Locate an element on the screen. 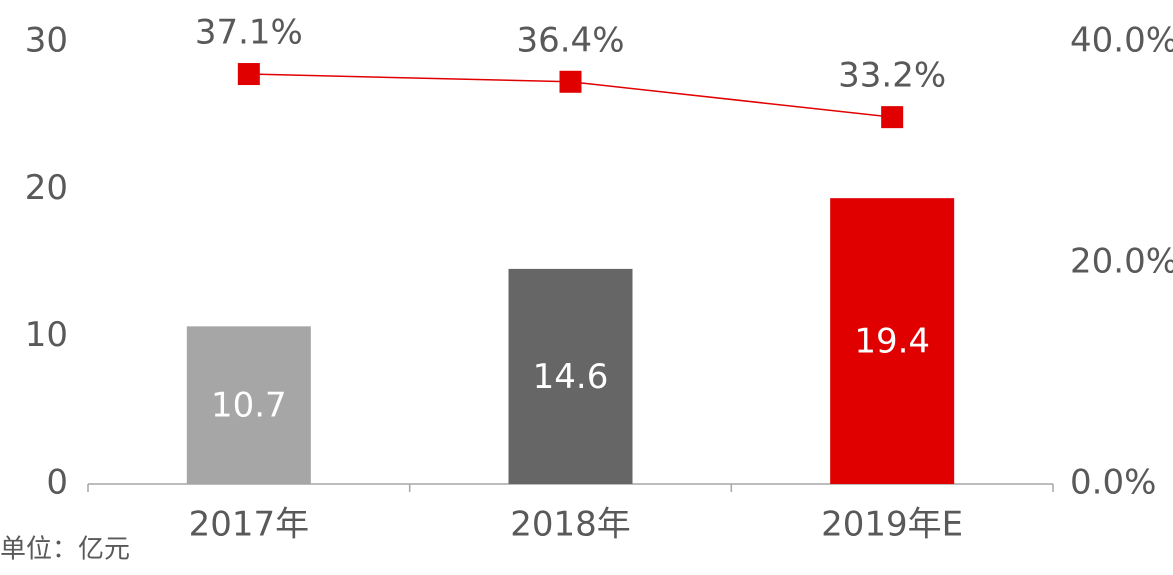 The image size is (1173, 575). line-value-label: 37.1% is located at coordinates (249, 33).